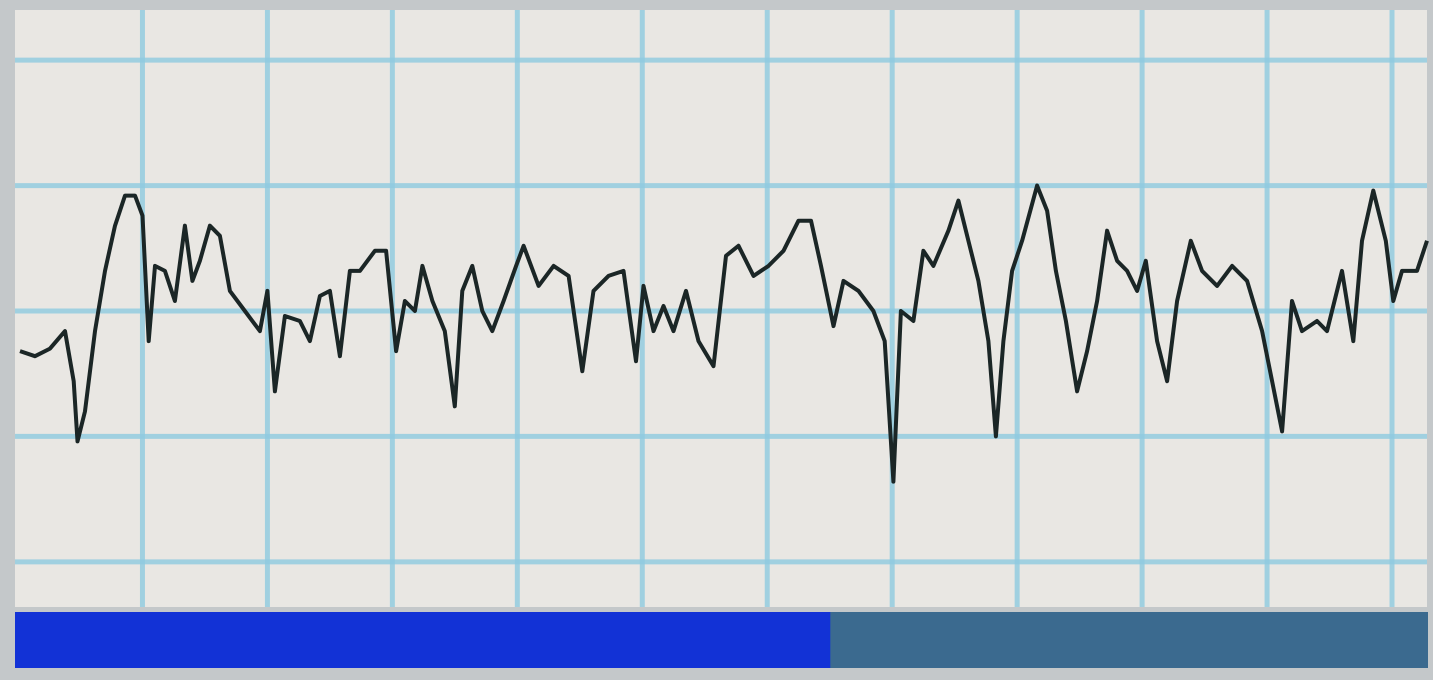  What do you see at coordinates (423, 640) in the screenshot?
I see `progress-fill` at bounding box center [423, 640].